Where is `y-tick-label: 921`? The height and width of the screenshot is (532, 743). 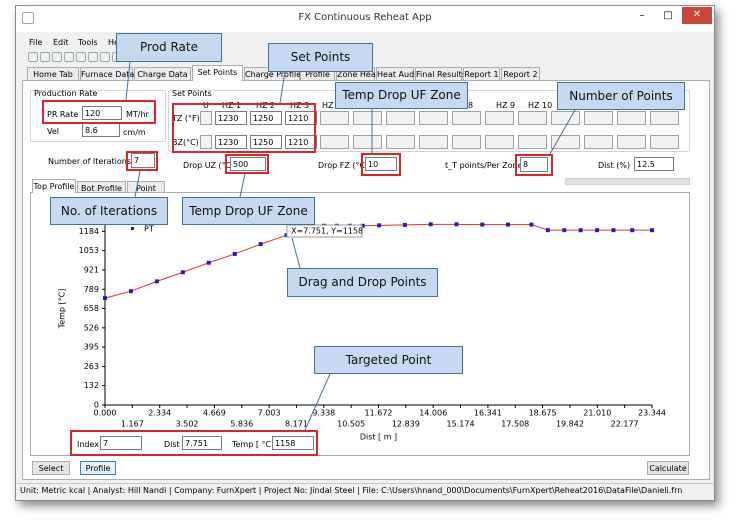
y-tick-label: 921 is located at coordinates (91, 269).